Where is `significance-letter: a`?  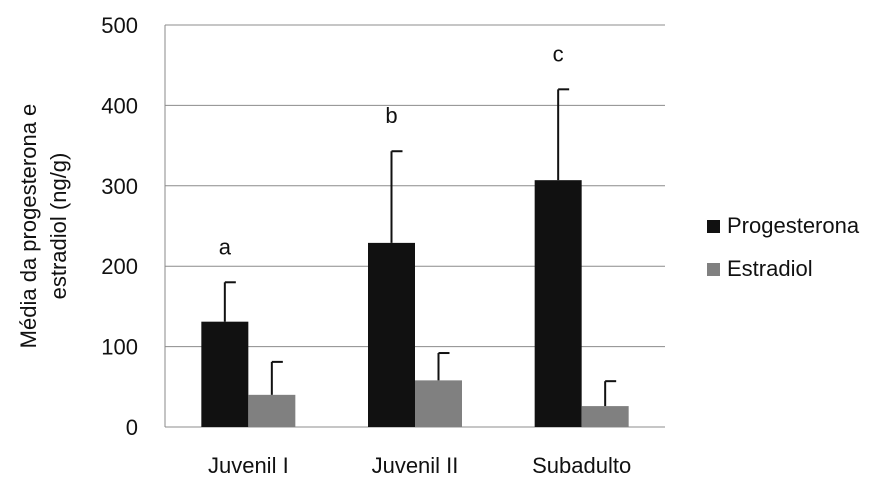 significance-letter: a is located at coordinates (225, 246).